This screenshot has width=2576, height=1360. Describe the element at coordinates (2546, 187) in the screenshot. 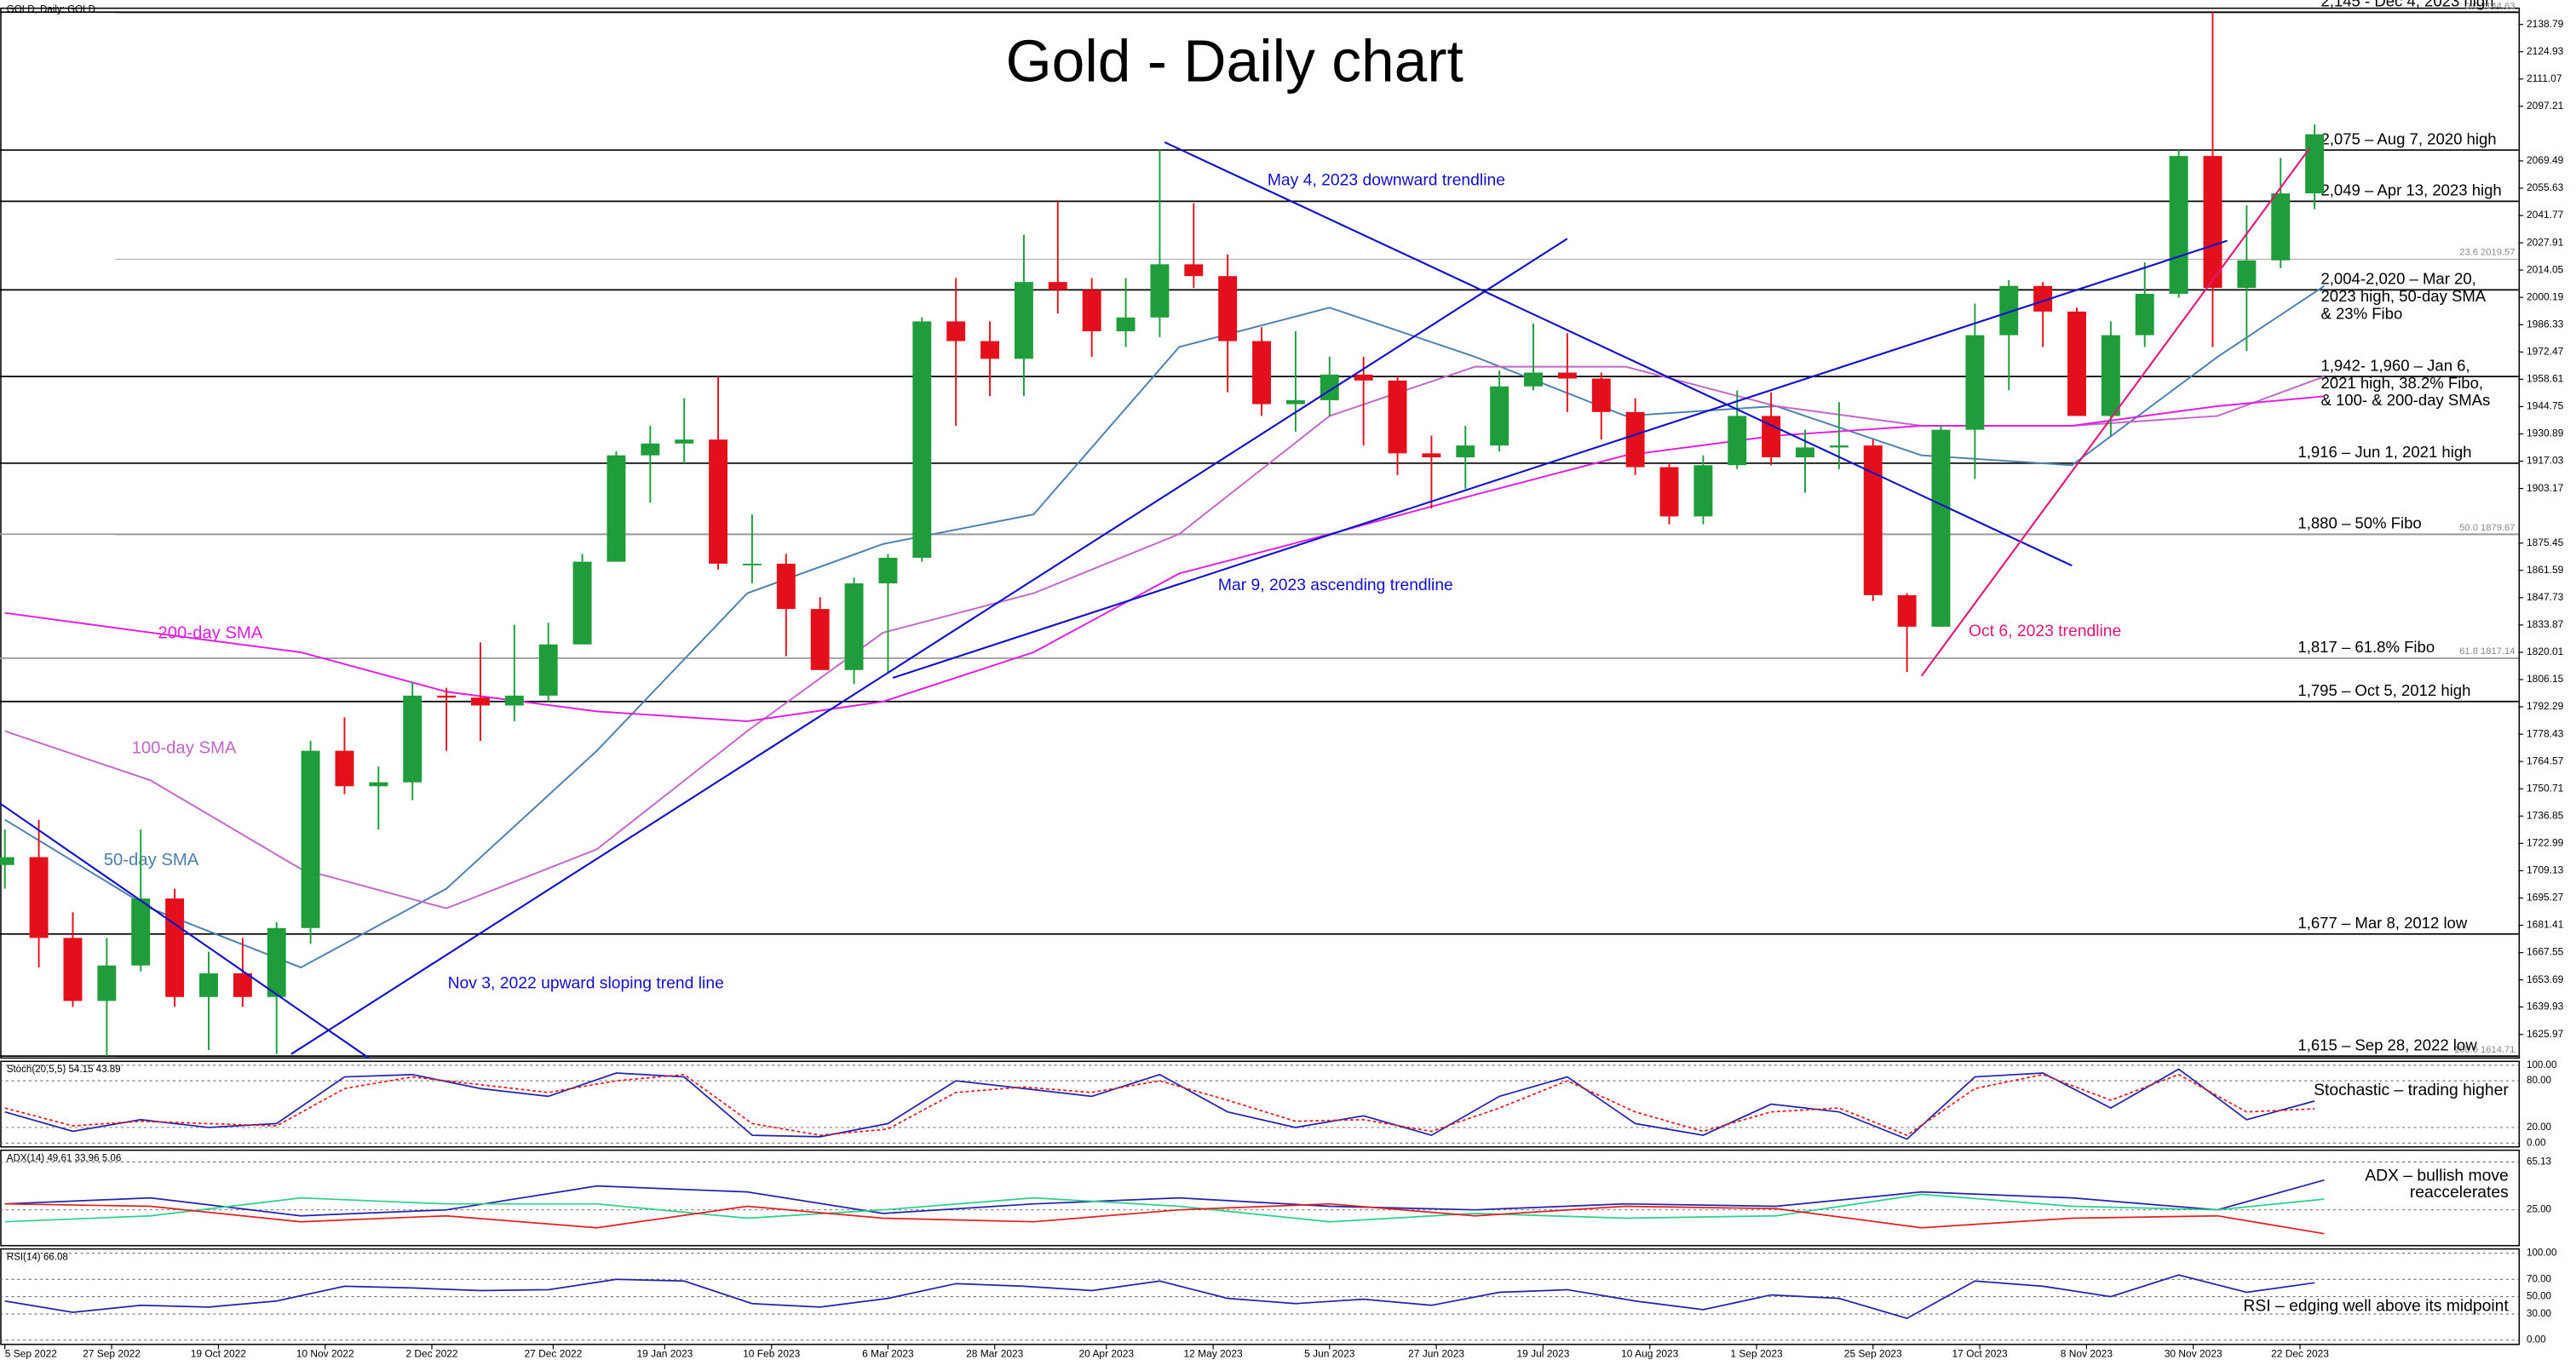

I see `y-tick-label: 2055.63` at that location.